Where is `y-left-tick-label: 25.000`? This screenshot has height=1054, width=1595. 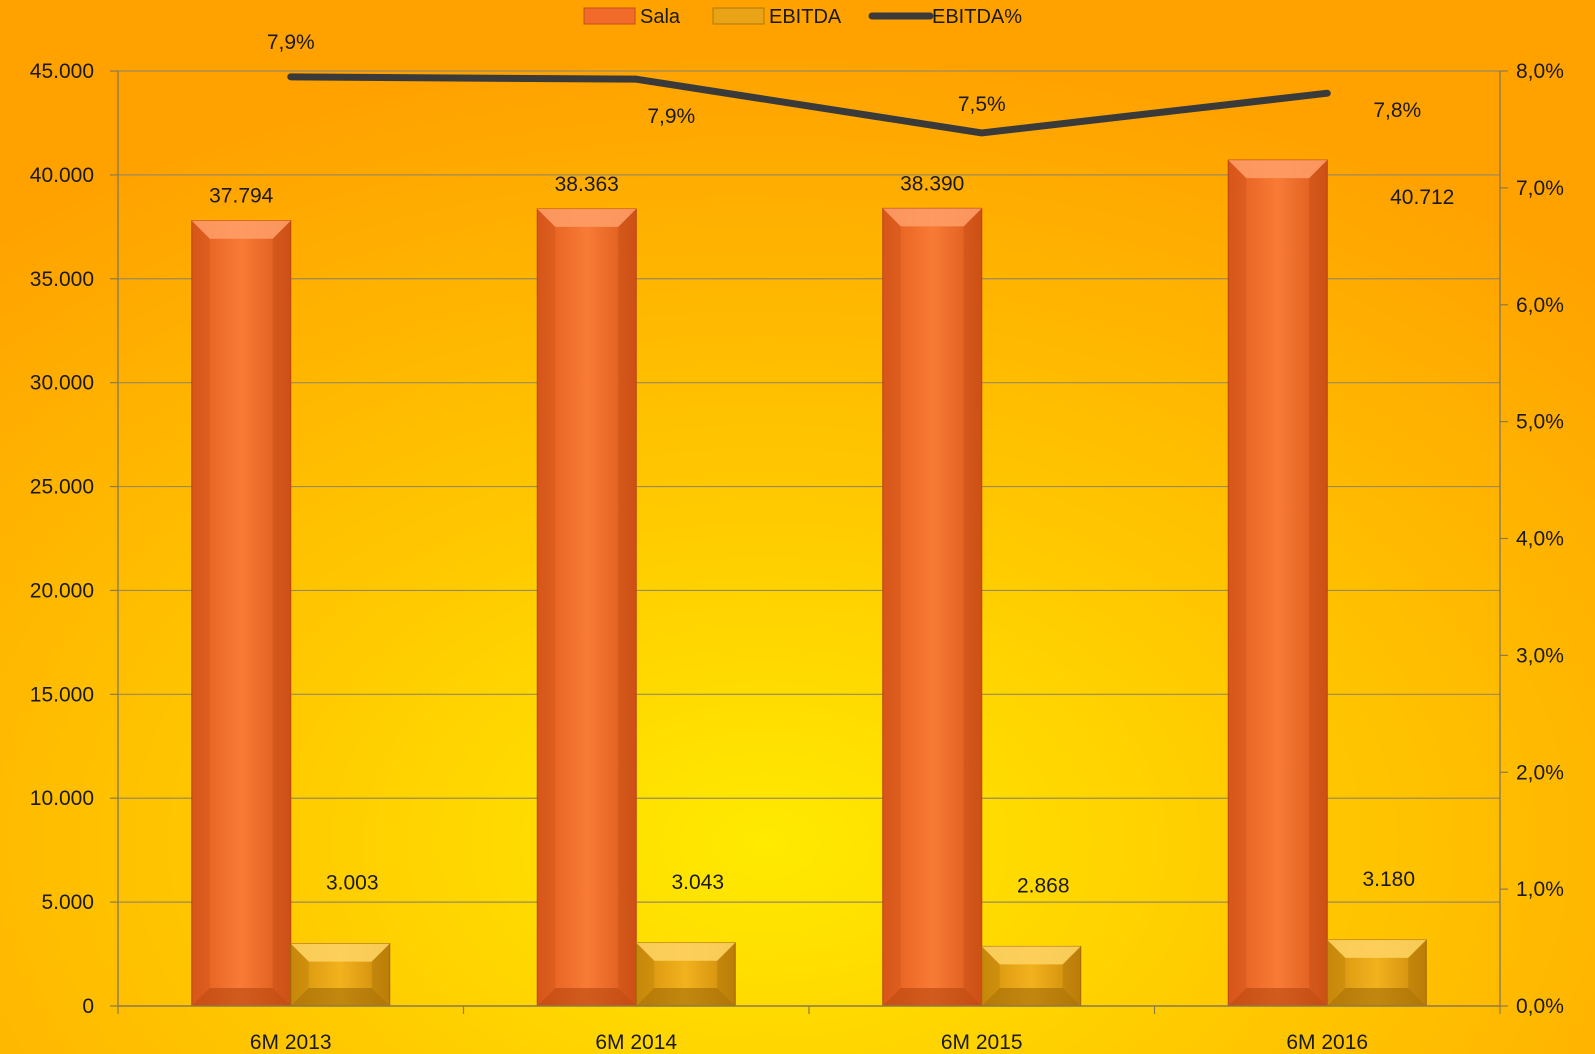 y-left-tick-label: 25.000 is located at coordinates (62, 487).